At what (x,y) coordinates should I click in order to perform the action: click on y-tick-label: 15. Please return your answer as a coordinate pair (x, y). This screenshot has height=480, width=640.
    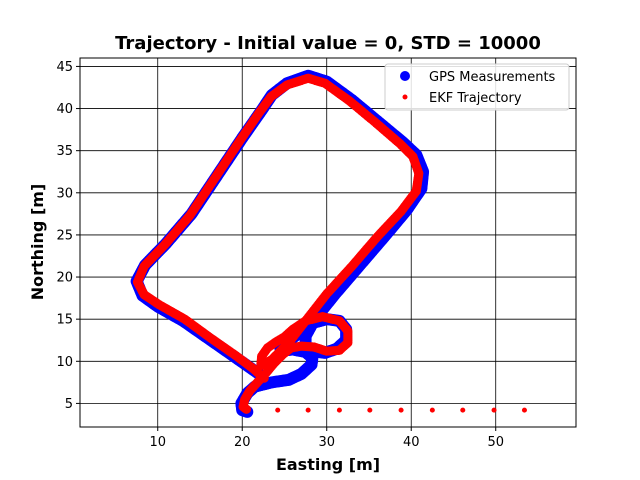
    Looking at the image, I should click on (64, 320).